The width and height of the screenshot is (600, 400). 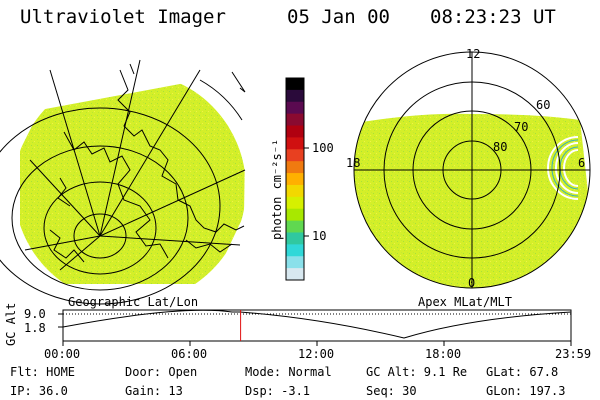 I want to click on left-map-caption: Geographic Lat/Lon, so click(x=133, y=302).